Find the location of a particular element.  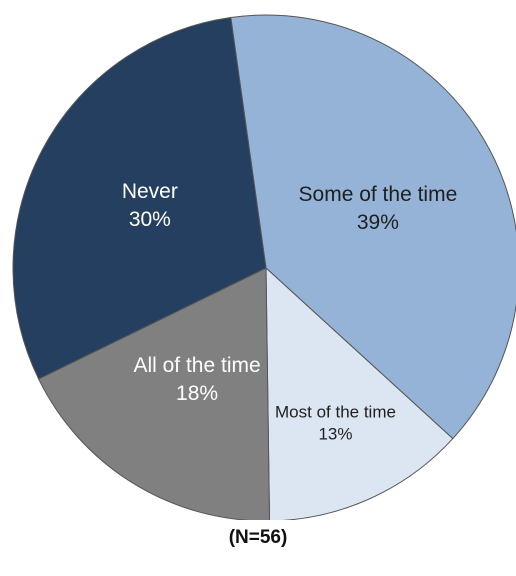

slice-label: All of the time is located at coordinates (196, 365).